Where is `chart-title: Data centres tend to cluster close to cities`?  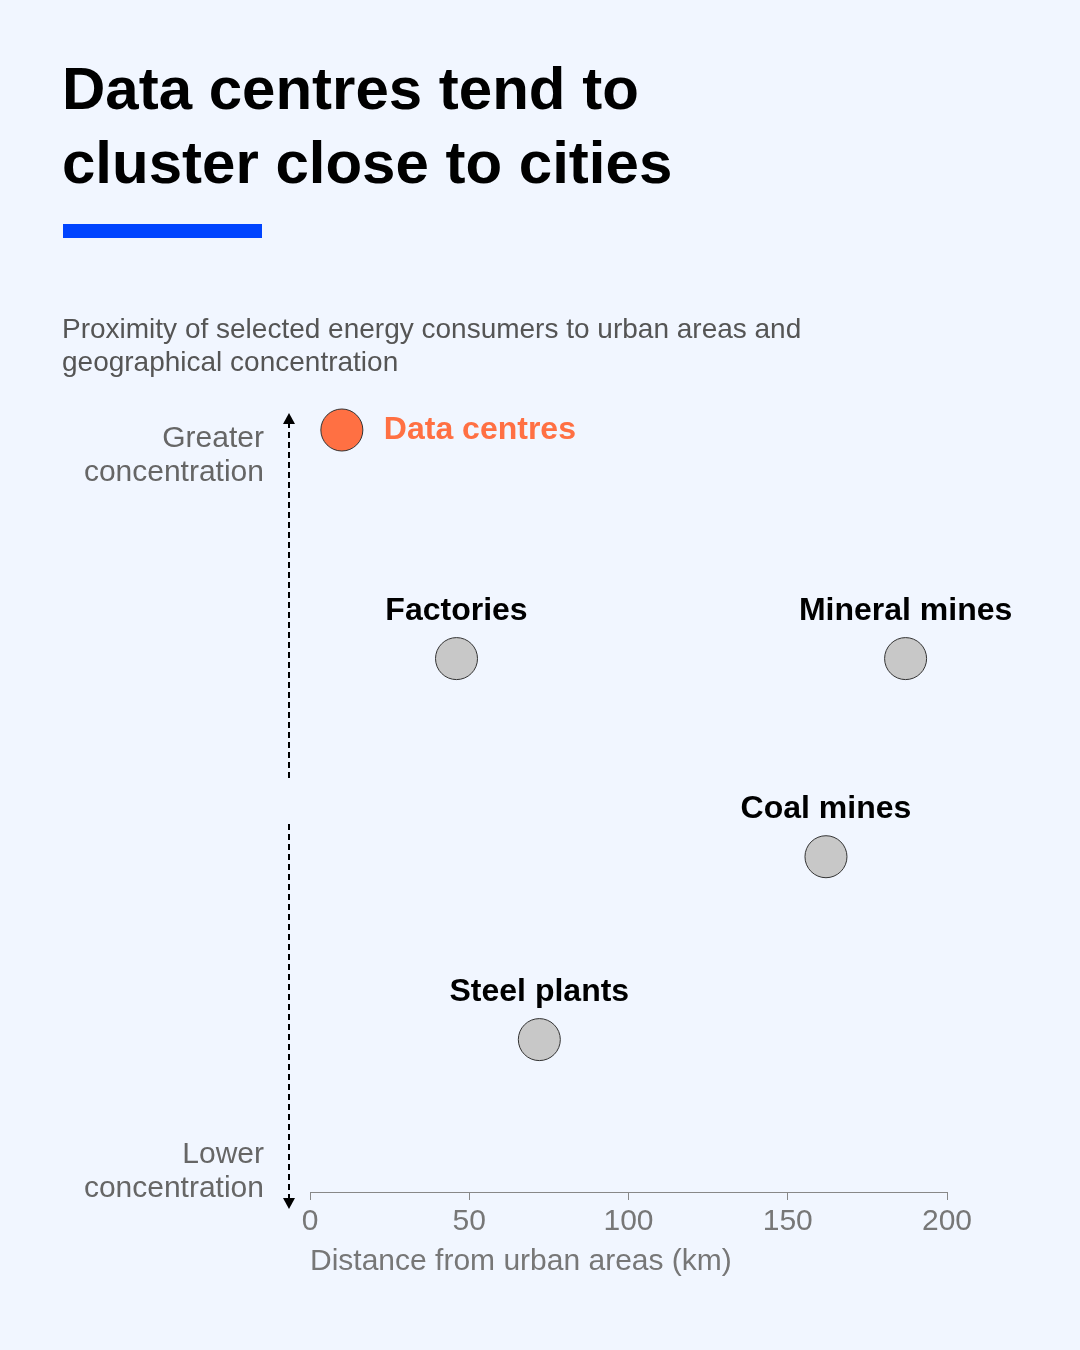 chart-title: Data centres tend to cluster close to cities is located at coordinates (368, 126).